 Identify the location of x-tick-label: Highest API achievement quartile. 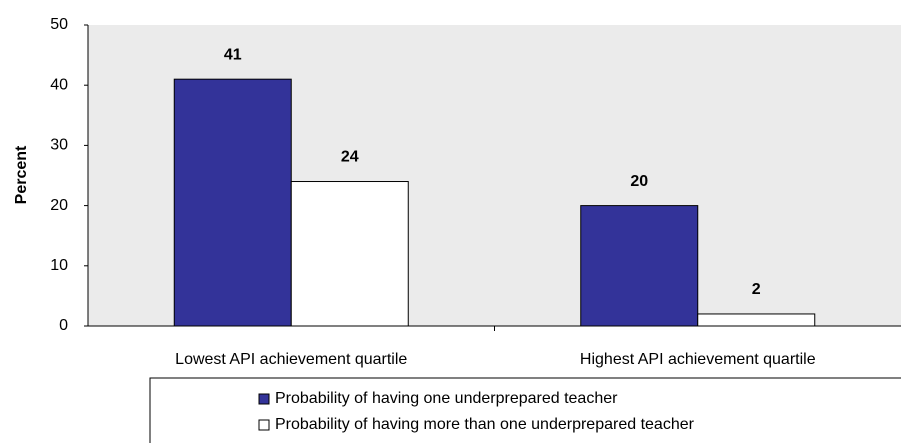
(698, 359).